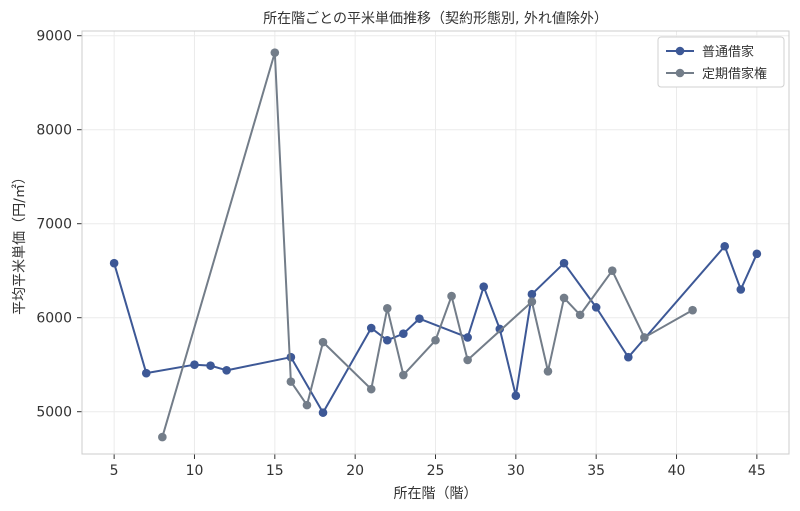 The width and height of the screenshot is (800, 511). I want to click on x-tick-label: 35, so click(596, 471).